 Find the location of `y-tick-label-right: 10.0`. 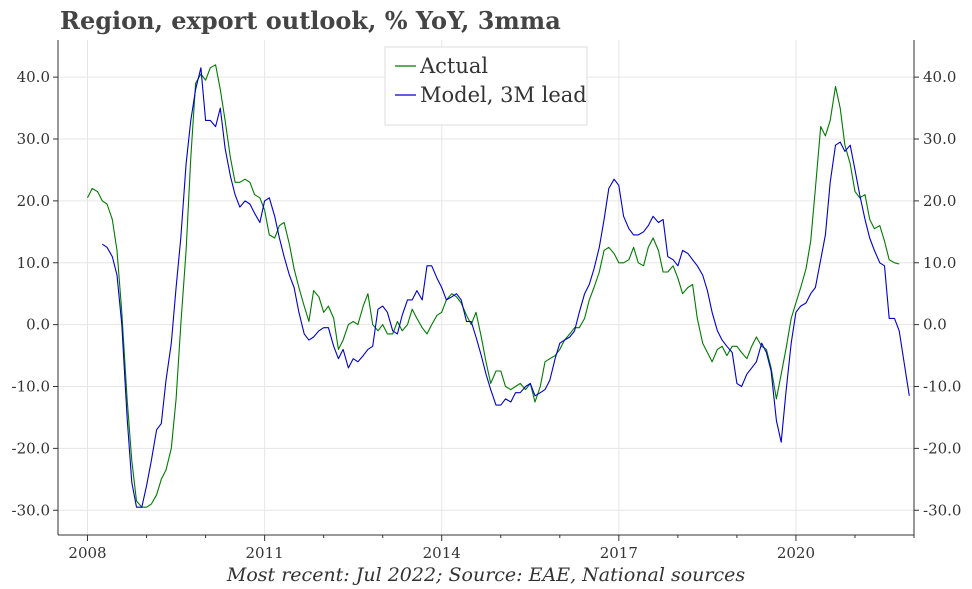

y-tick-label-right: 10.0 is located at coordinates (939, 263).